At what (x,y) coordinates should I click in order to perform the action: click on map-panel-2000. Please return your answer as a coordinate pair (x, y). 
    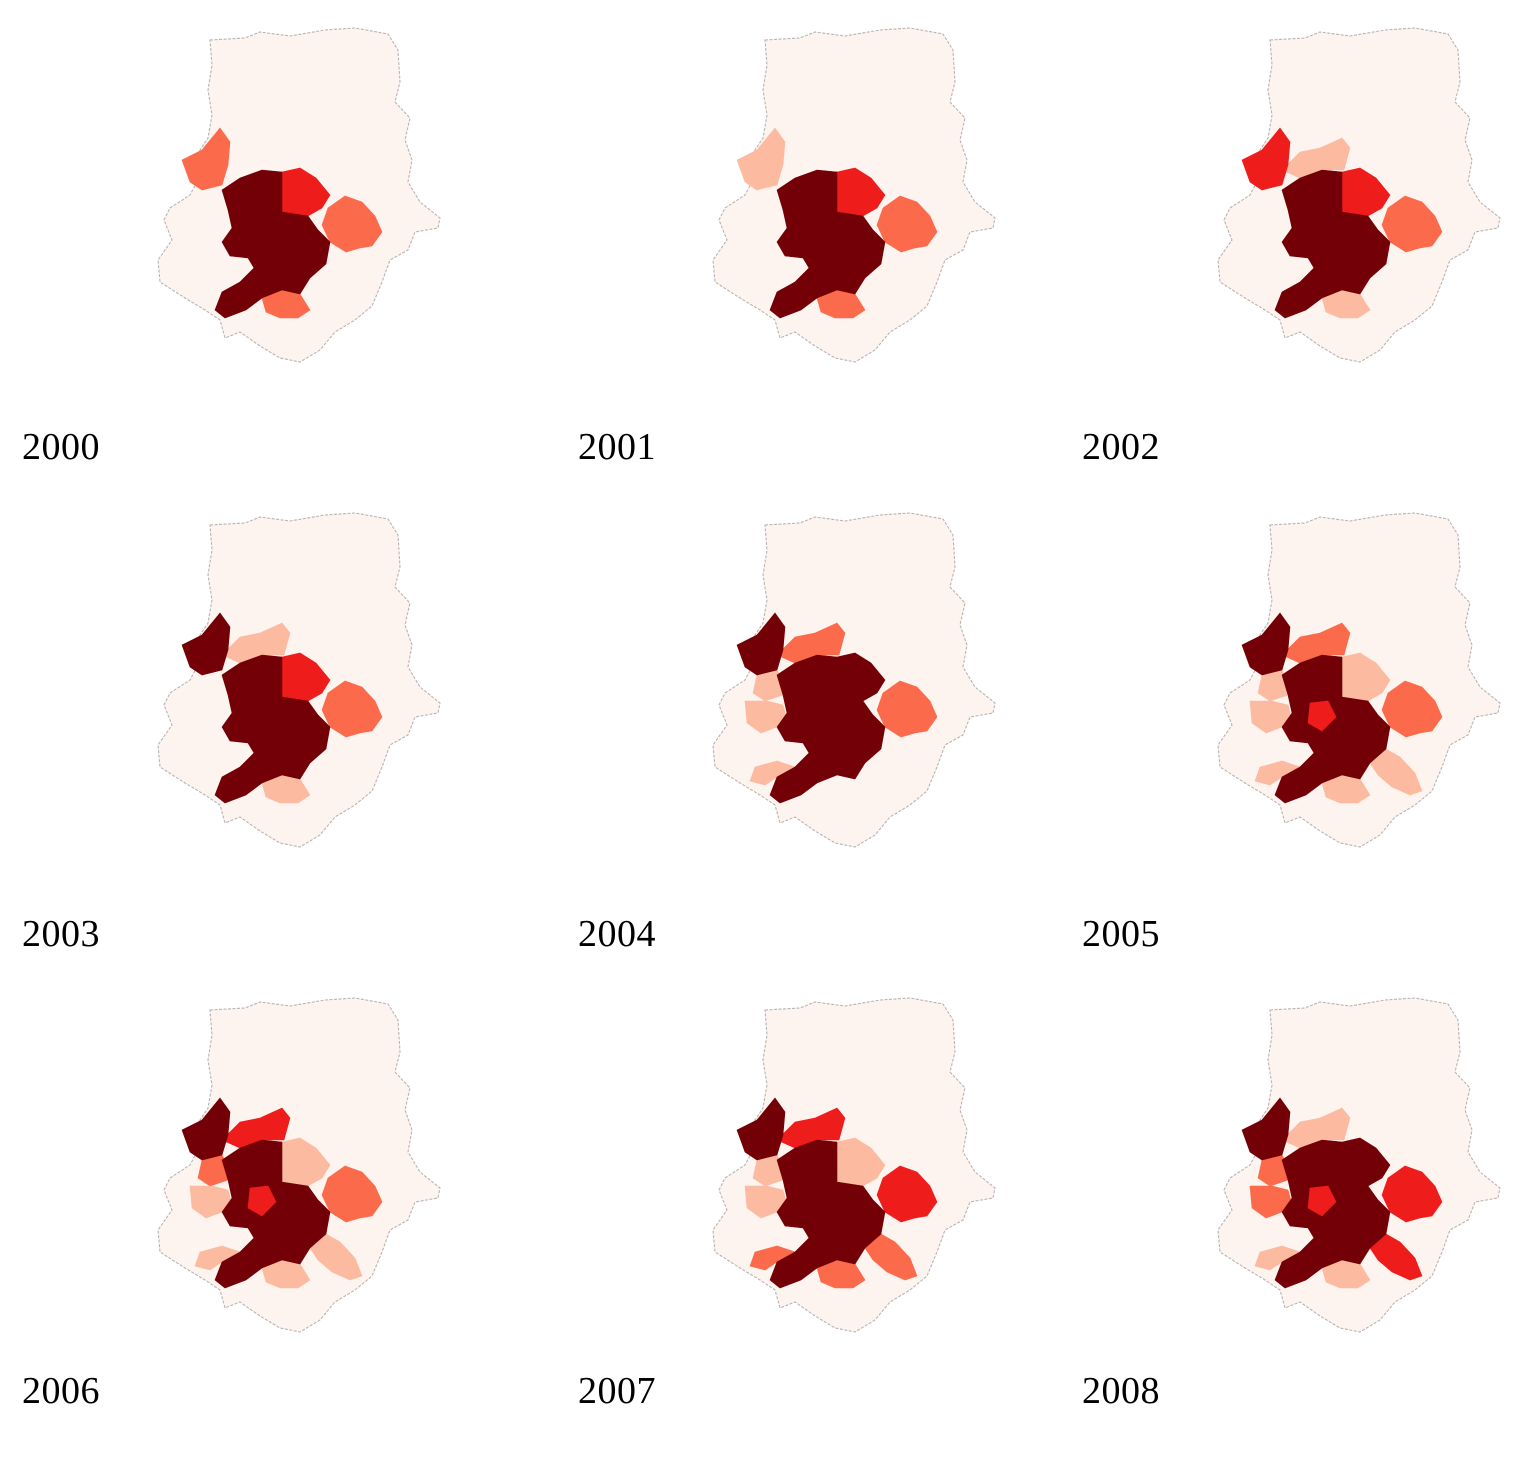
    Looking at the image, I should click on (400, 255).